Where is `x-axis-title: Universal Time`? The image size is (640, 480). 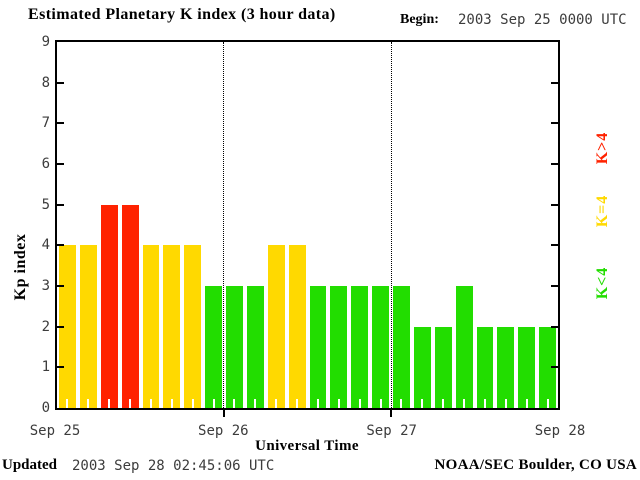 x-axis-title: Universal Time is located at coordinates (307, 446).